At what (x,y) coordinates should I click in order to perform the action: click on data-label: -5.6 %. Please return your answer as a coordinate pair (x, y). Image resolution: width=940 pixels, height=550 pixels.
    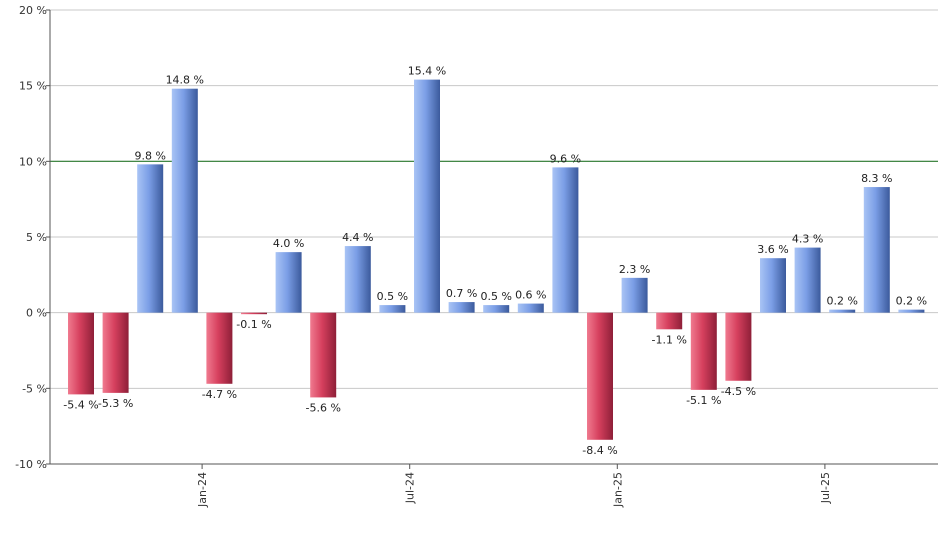
    Looking at the image, I should click on (322, 407).